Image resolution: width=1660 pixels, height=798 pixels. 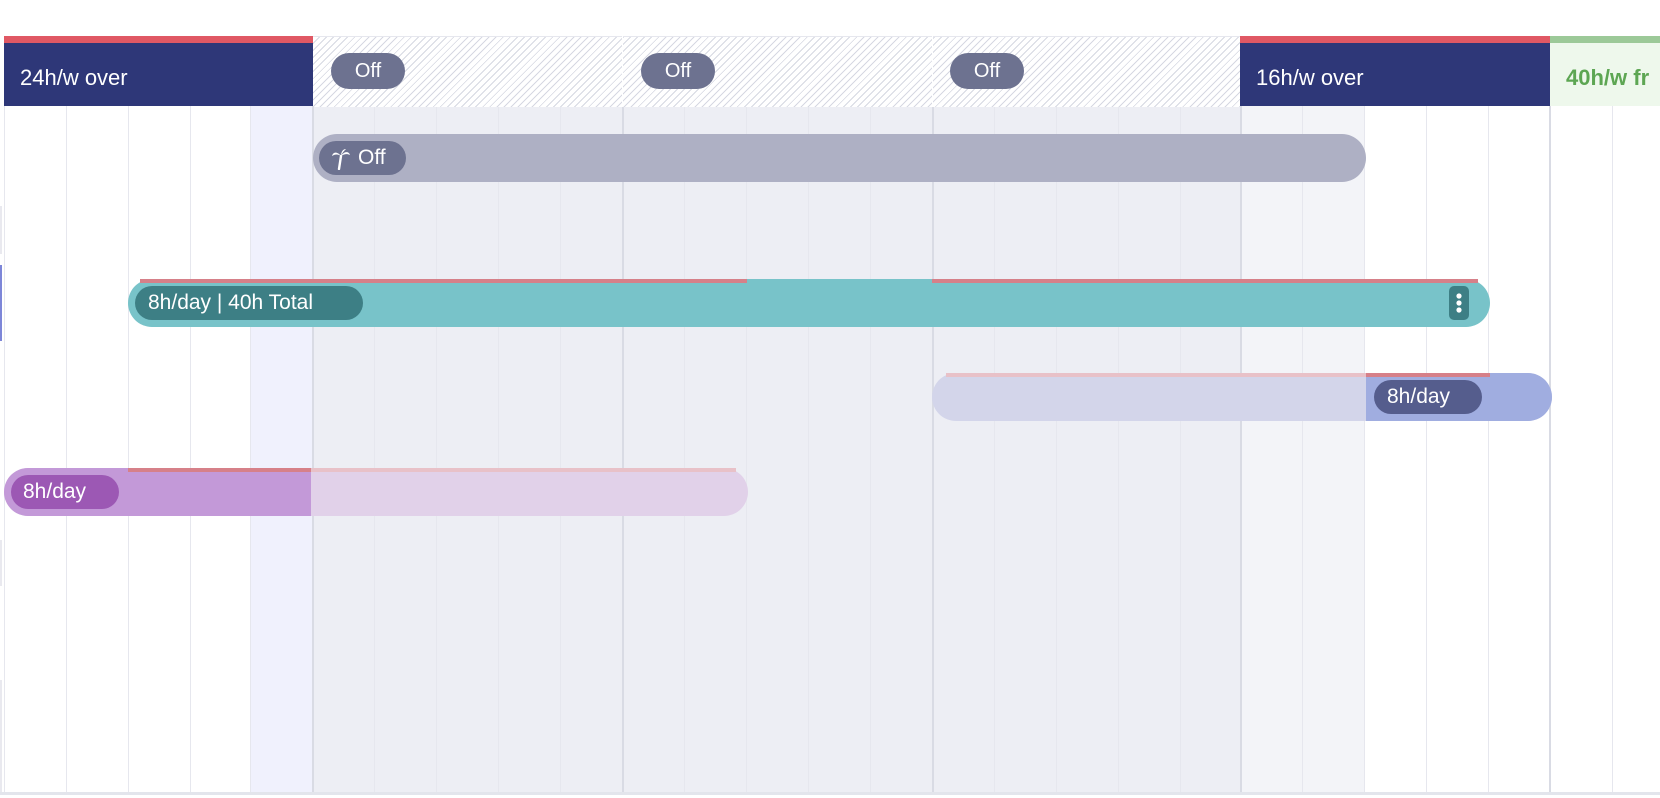 What do you see at coordinates (376, 492) in the screenshot?
I see `assignment-bar` at bounding box center [376, 492].